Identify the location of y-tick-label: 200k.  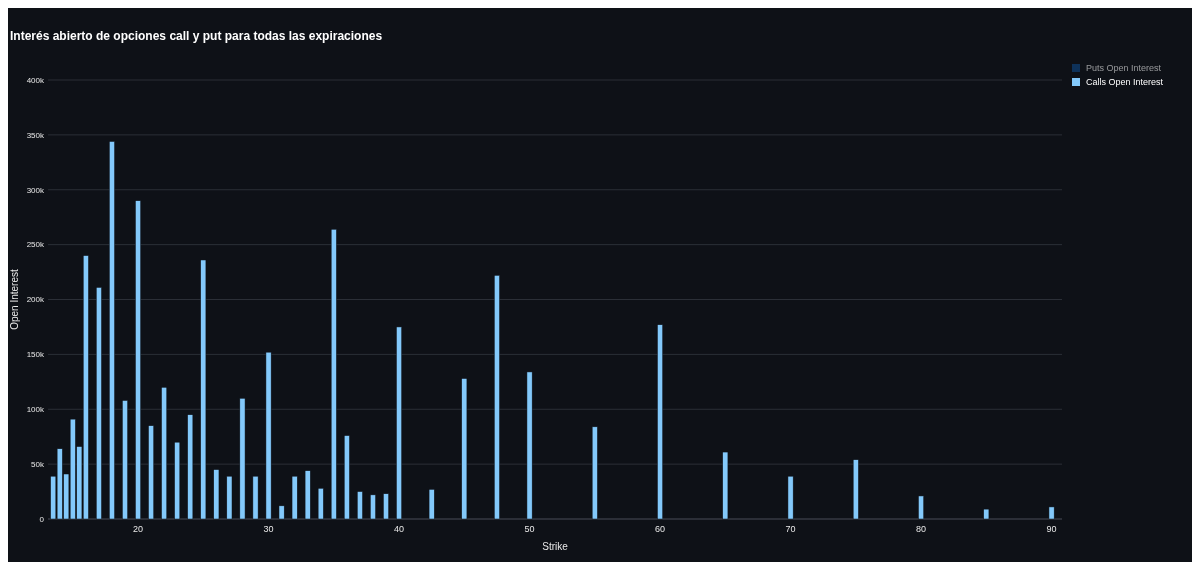
(35, 300).